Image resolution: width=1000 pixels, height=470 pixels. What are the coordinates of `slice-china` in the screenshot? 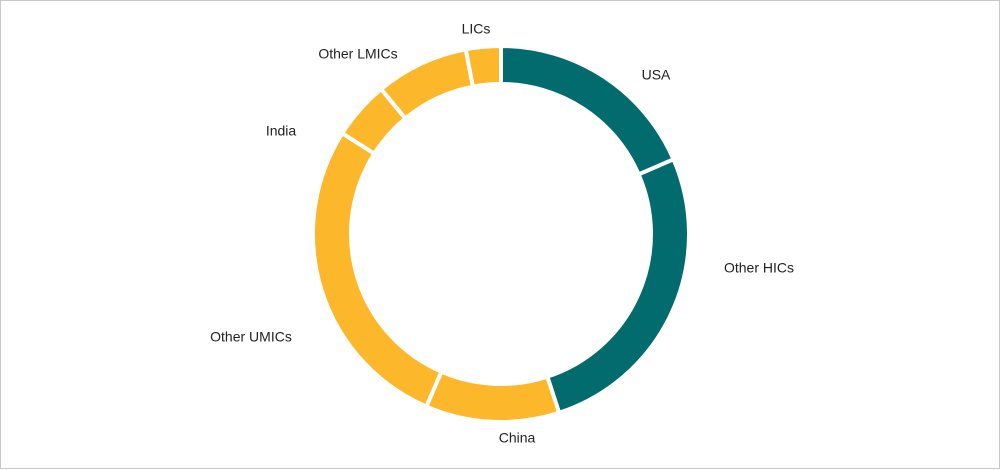 It's located at (492, 396).